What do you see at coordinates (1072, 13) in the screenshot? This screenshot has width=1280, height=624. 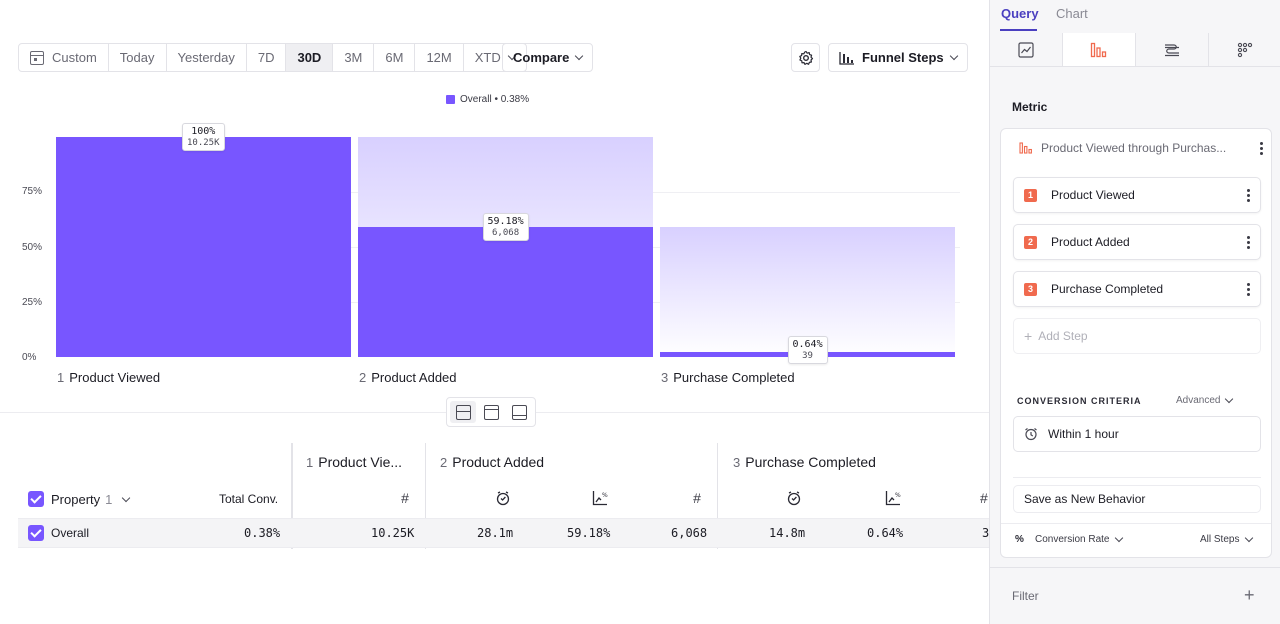 I see `tab-chart: Chart` at bounding box center [1072, 13].